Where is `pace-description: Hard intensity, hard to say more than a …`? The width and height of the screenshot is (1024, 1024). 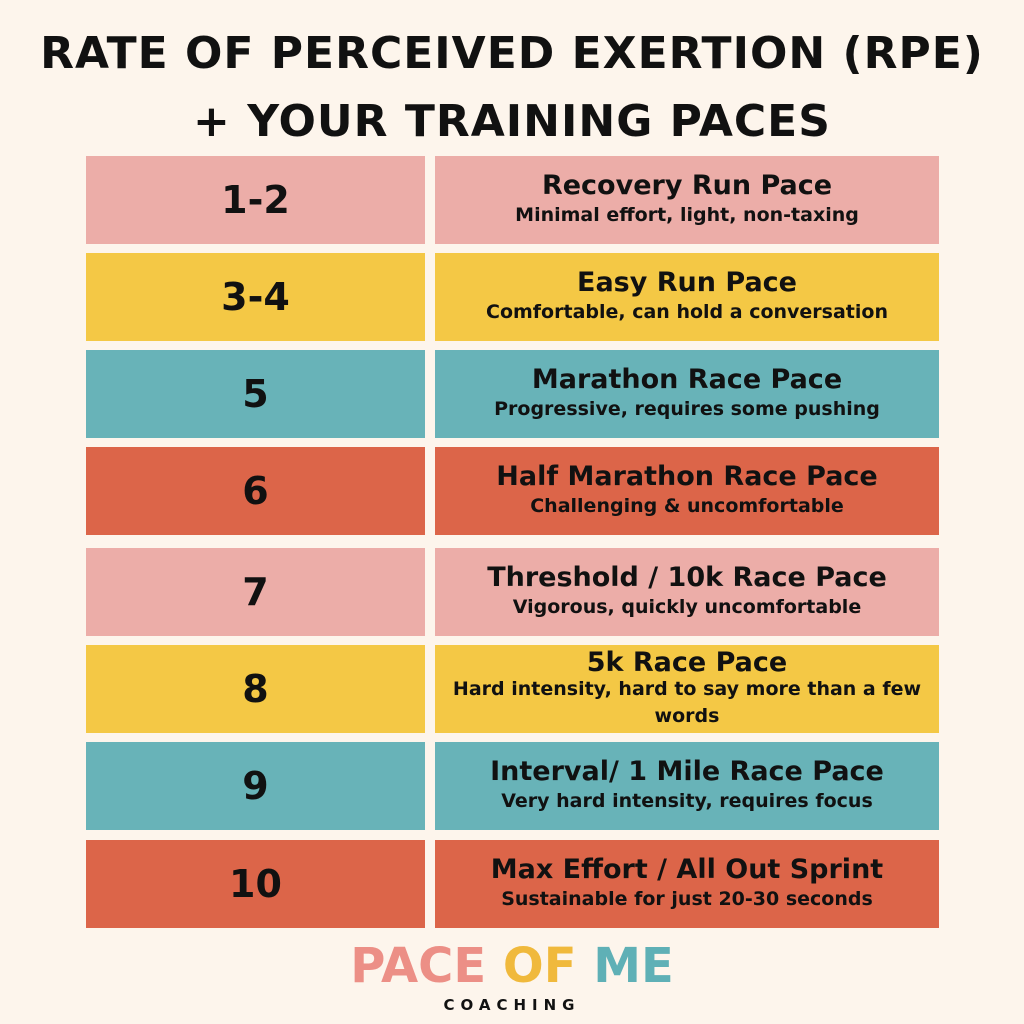 pace-description: Hard intensity, hard to say more than a … is located at coordinates (687, 702).